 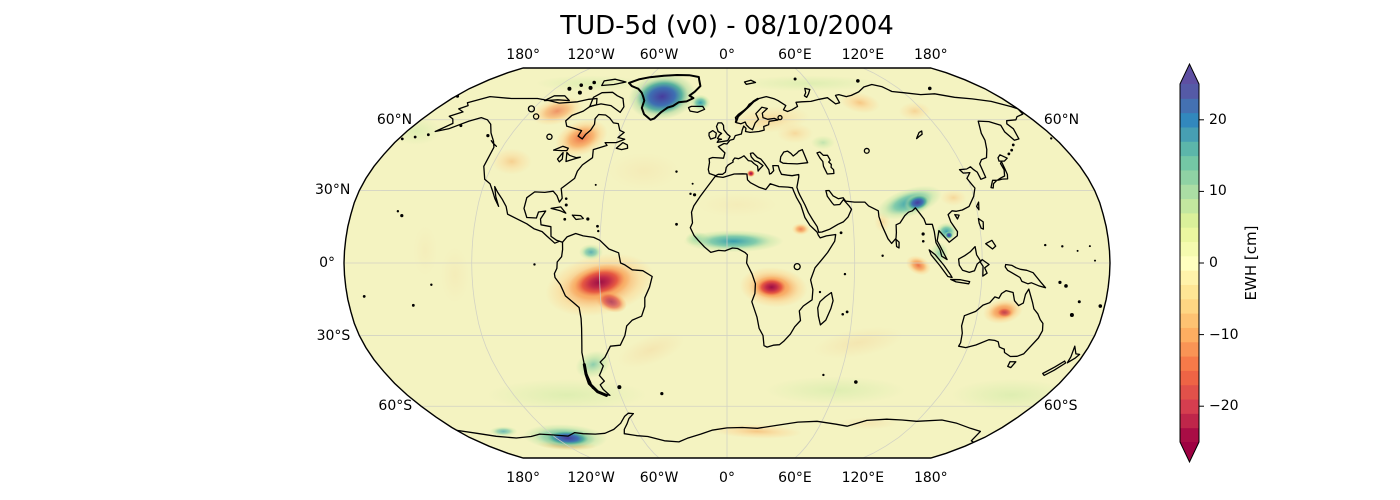 What do you see at coordinates (1218, 191) in the screenshot?
I see `colorbar-tick-label: 10` at bounding box center [1218, 191].